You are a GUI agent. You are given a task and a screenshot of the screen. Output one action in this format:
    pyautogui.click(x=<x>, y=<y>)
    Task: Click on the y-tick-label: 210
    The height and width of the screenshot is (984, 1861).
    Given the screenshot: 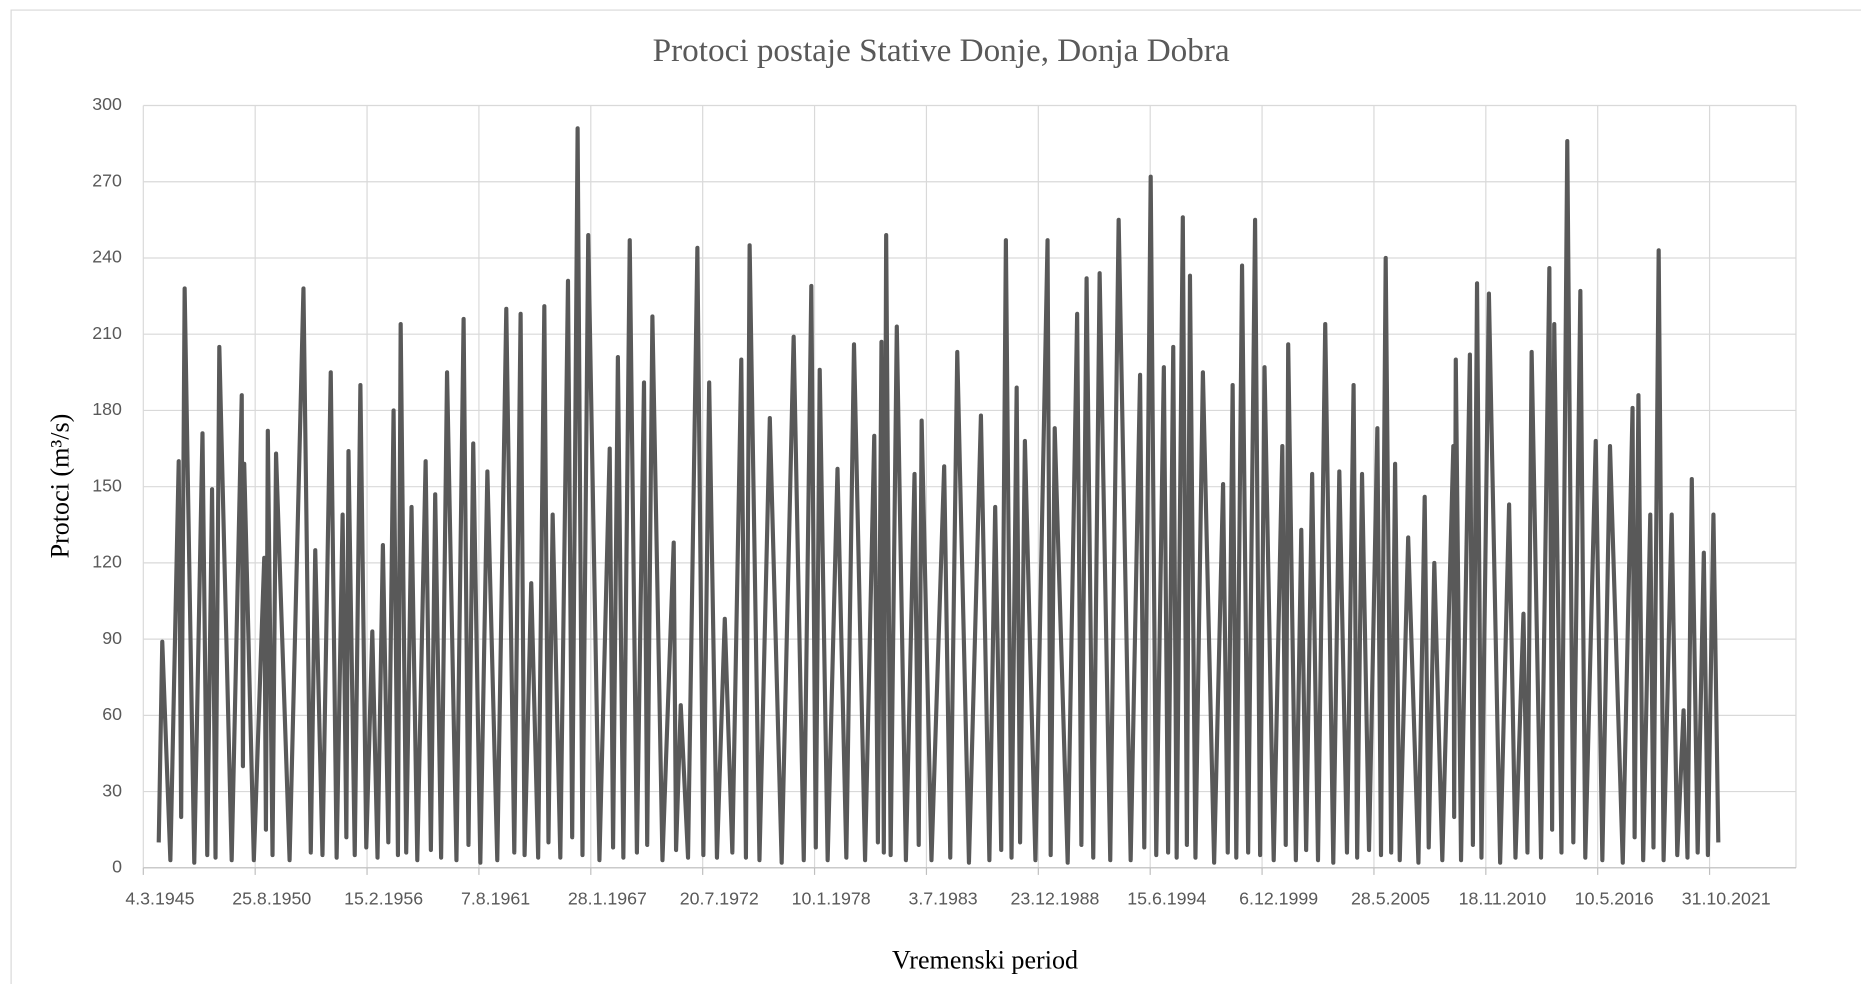 What is the action you would take?
    pyautogui.click(x=107, y=333)
    